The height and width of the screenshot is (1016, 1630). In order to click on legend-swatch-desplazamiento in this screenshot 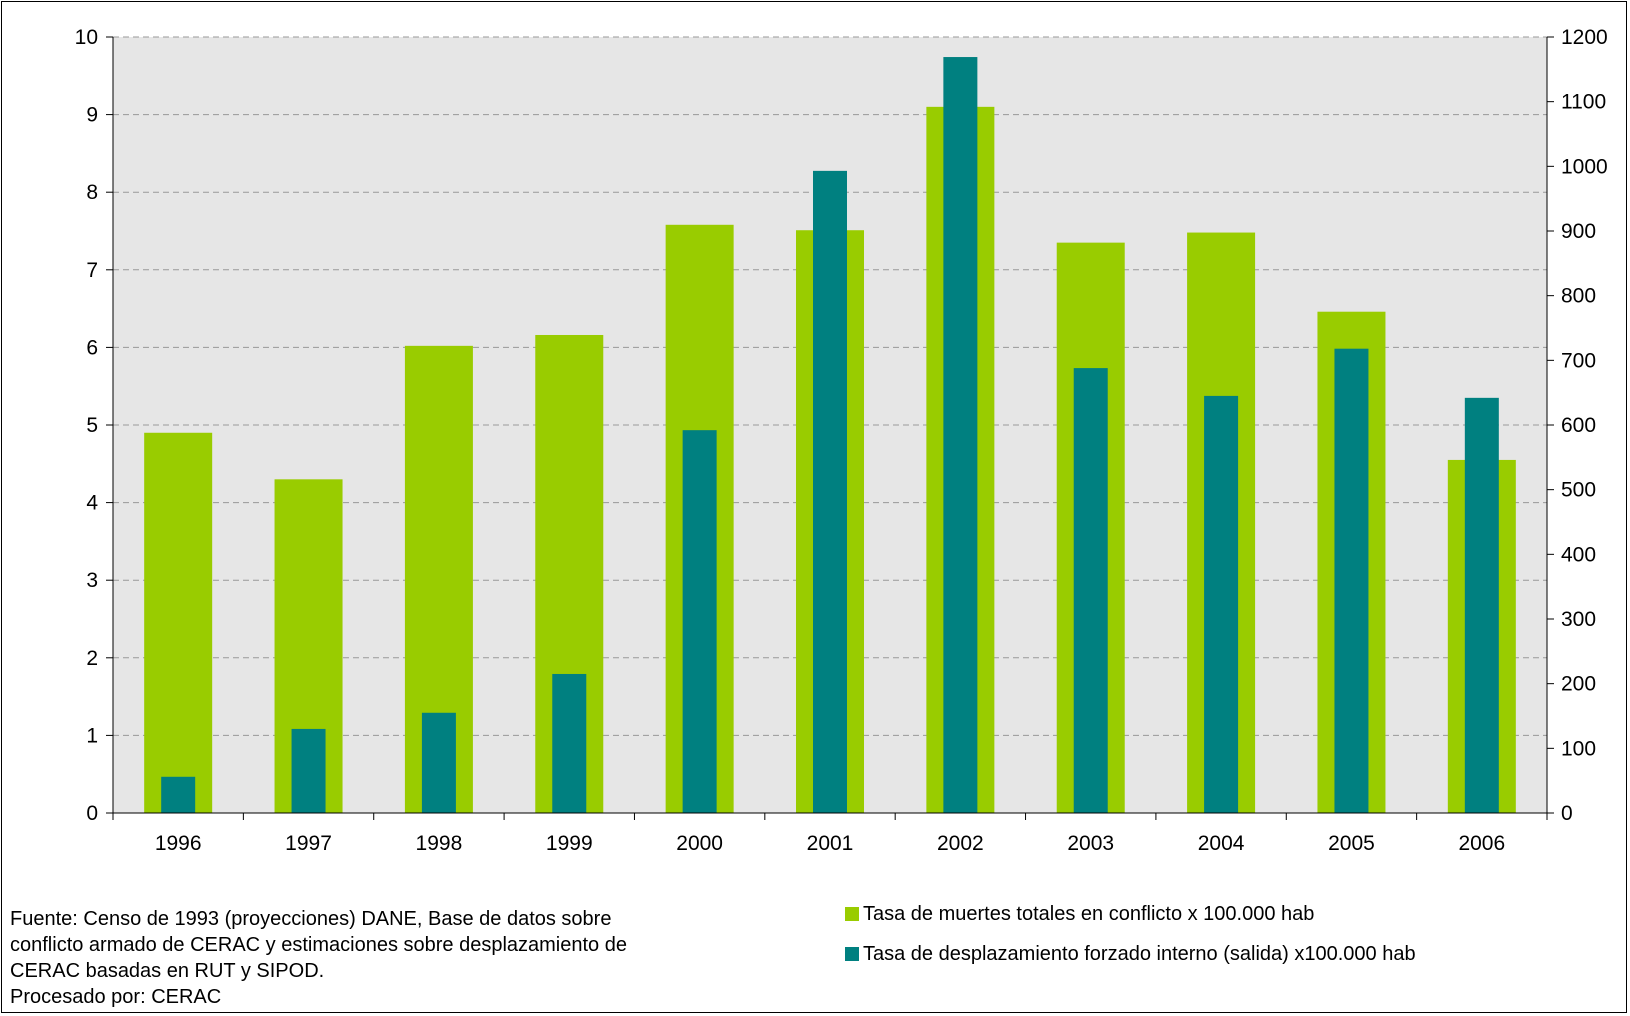, I will do `click(852, 954)`.